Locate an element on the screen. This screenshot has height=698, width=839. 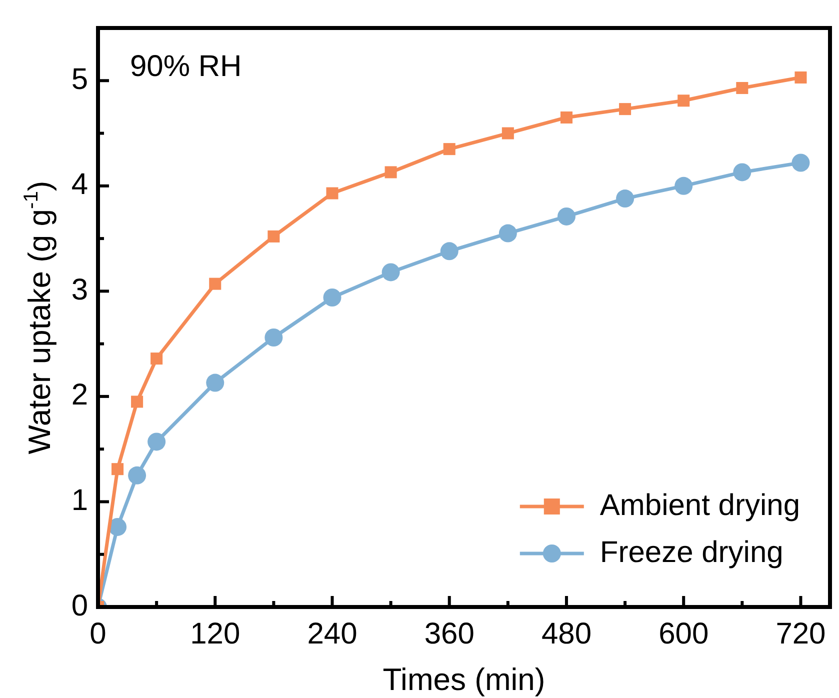
x-tick-label: 720 is located at coordinates (801, 633).